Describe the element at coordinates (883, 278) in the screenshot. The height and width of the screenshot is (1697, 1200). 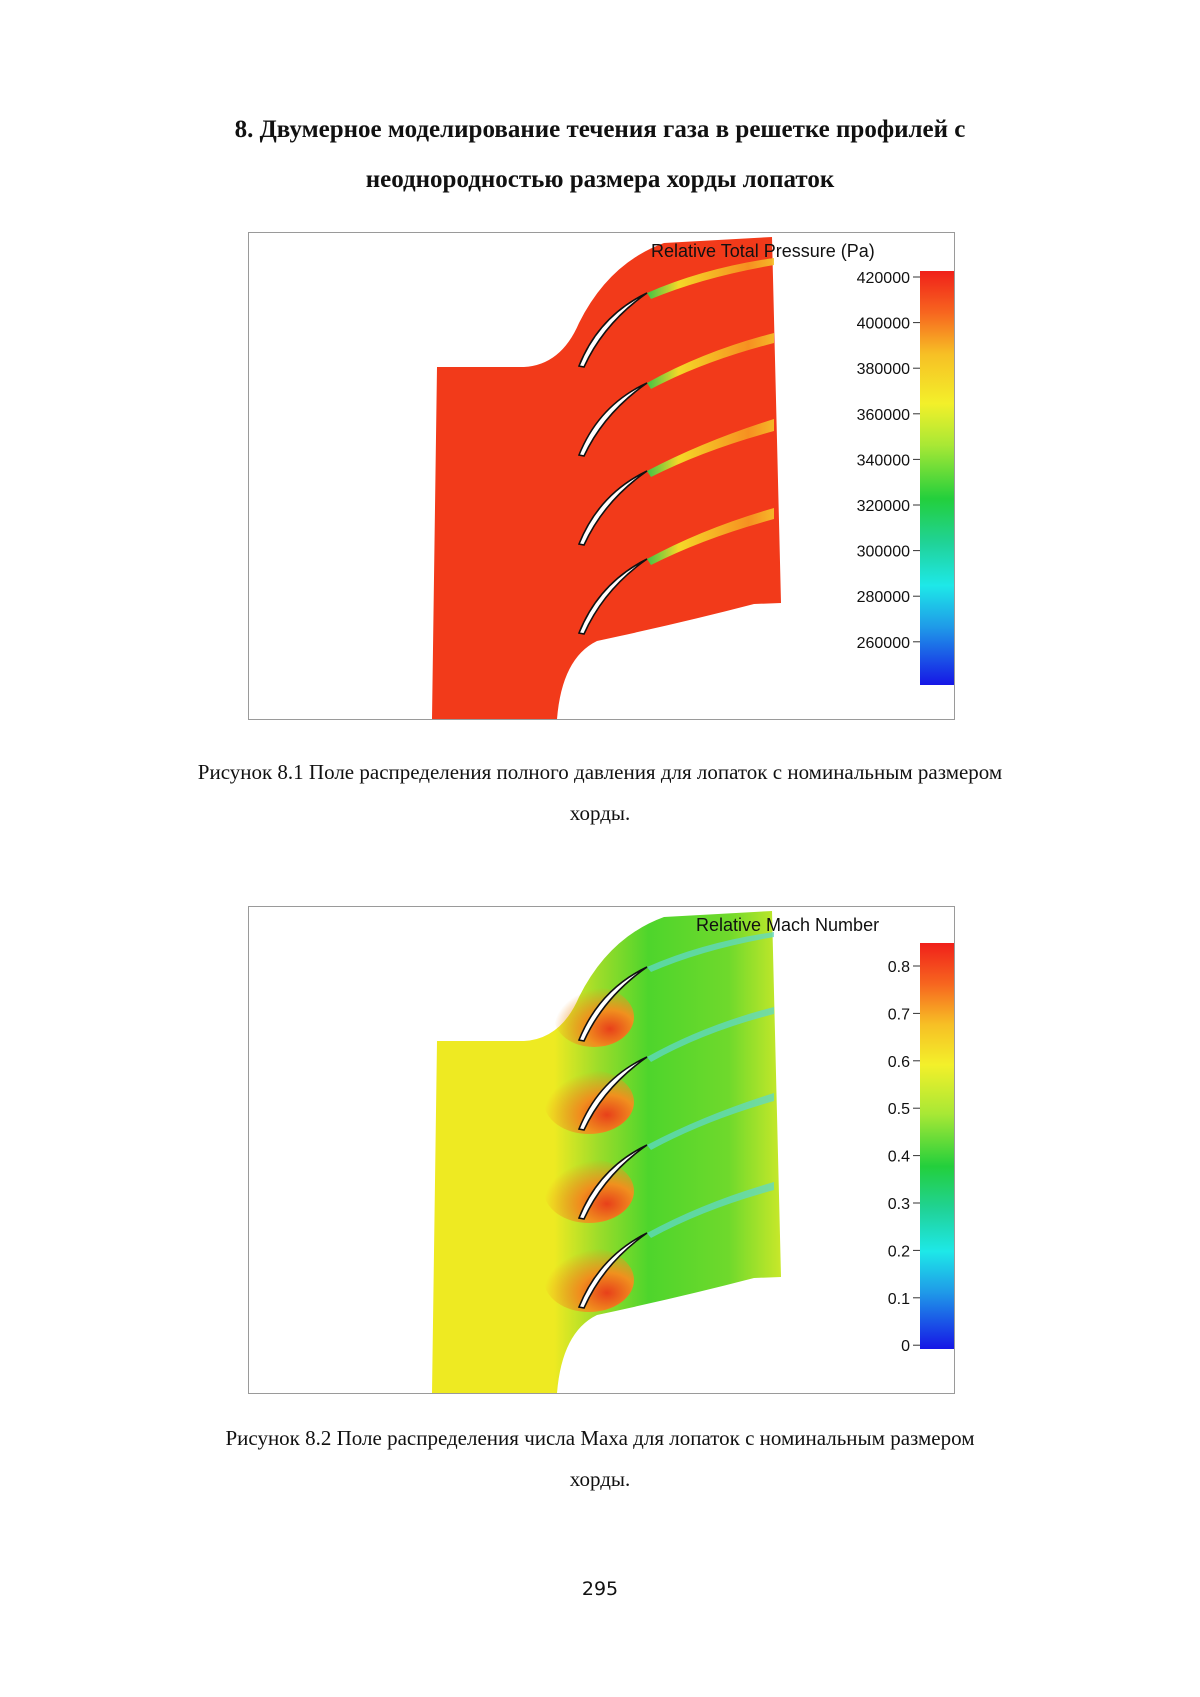
I see `colorbar-tick-label: 420000` at that location.